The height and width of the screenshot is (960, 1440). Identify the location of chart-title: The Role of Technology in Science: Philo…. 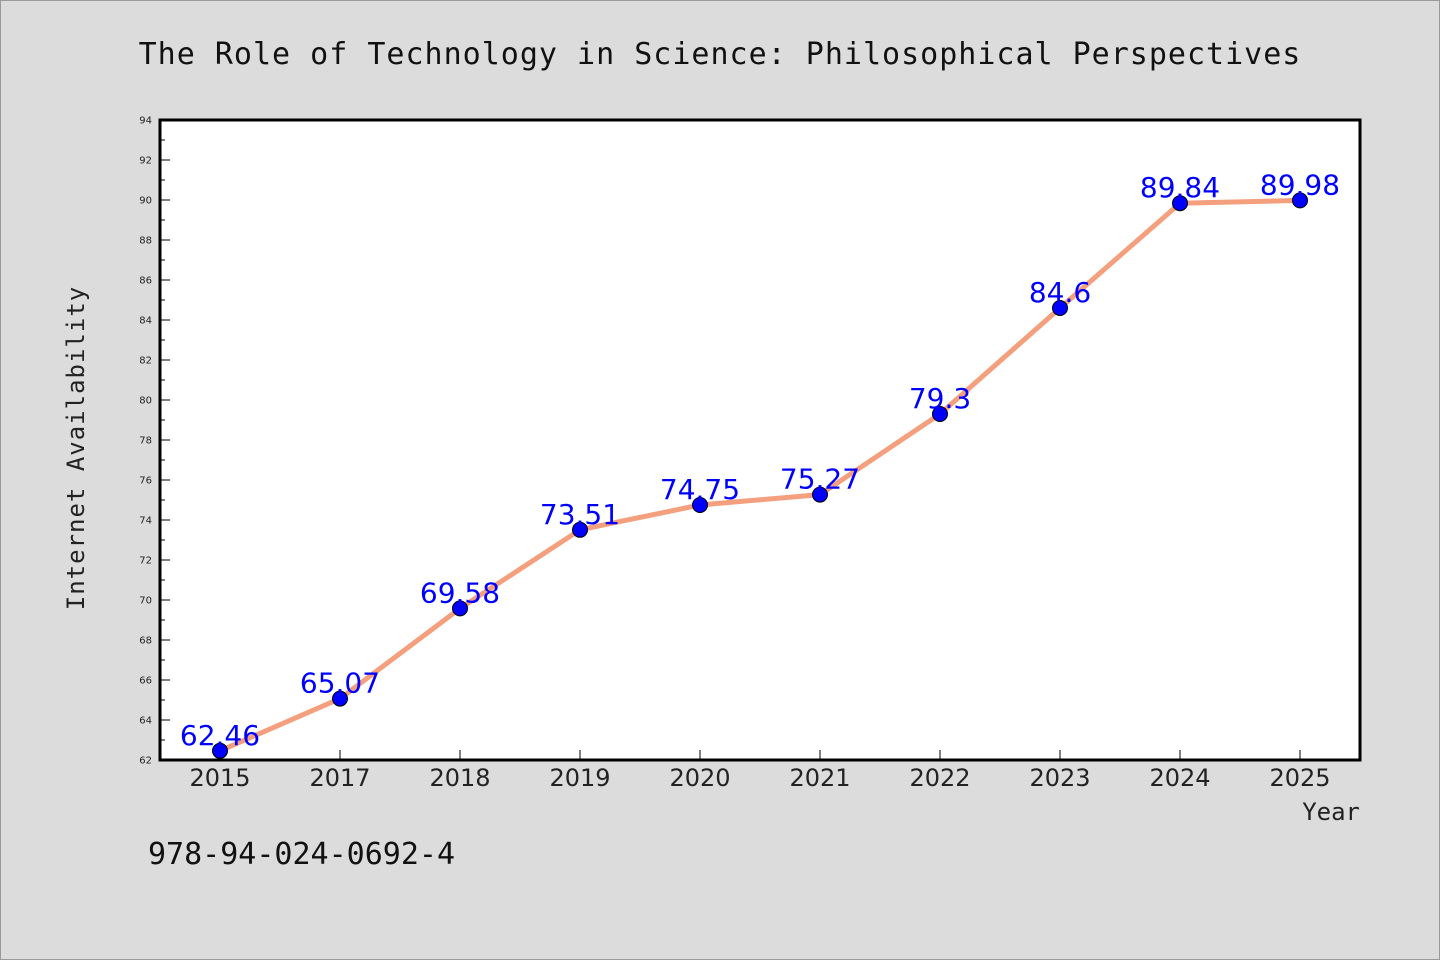
(720, 54).